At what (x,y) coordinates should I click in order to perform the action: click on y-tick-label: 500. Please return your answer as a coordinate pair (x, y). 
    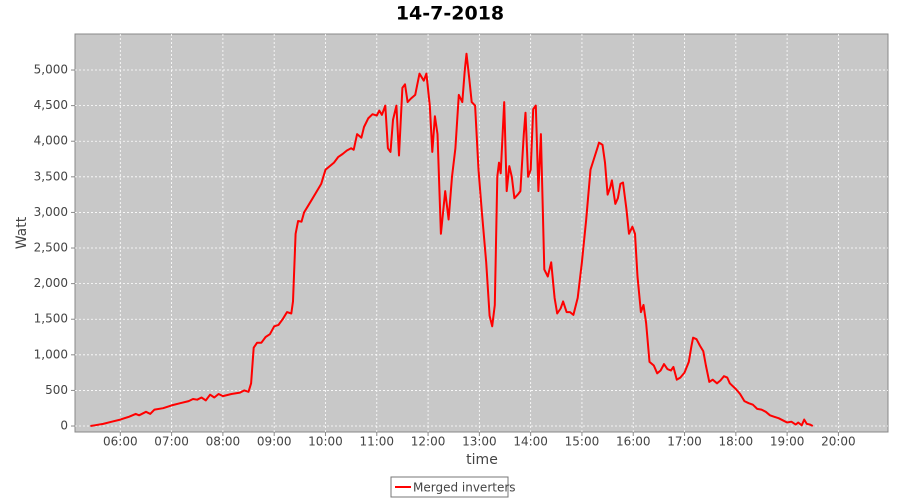
    Looking at the image, I should click on (56, 390).